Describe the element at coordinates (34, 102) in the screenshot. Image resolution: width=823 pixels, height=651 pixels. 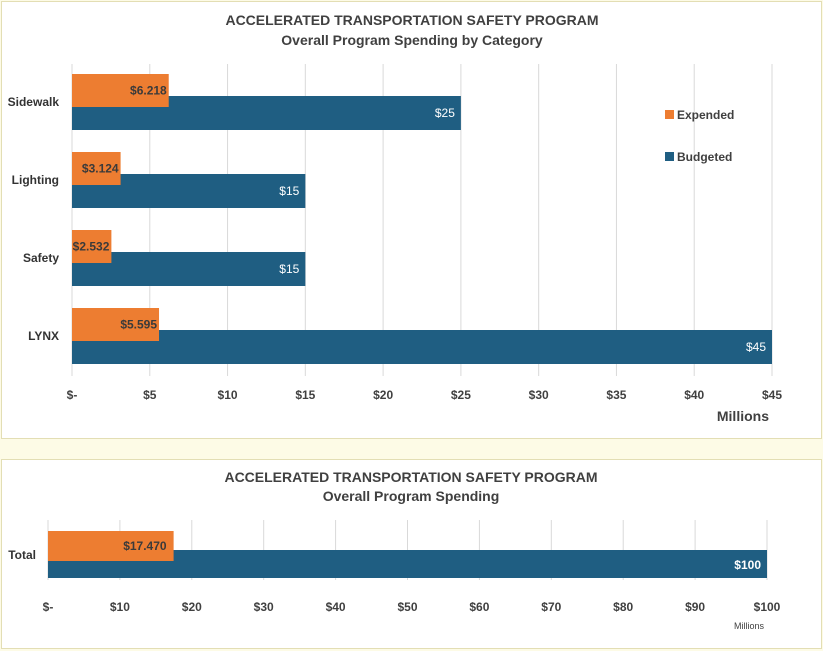
I see `category-label-sidewalk: Sidewalk` at that location.